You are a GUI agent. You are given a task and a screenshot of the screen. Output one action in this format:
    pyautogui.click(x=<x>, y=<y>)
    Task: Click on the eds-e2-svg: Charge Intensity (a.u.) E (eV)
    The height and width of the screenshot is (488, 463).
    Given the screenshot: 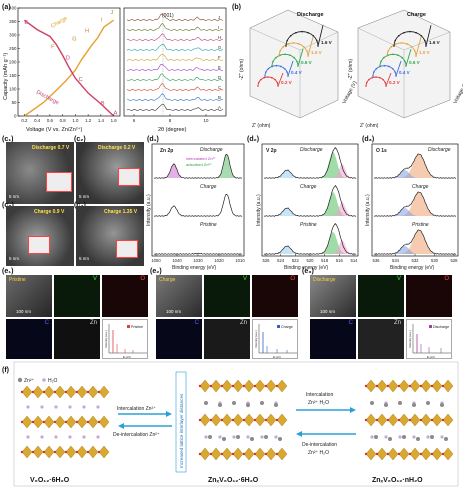 What is the action you would take?
    pyautogui.click(x=275, y=341)
    